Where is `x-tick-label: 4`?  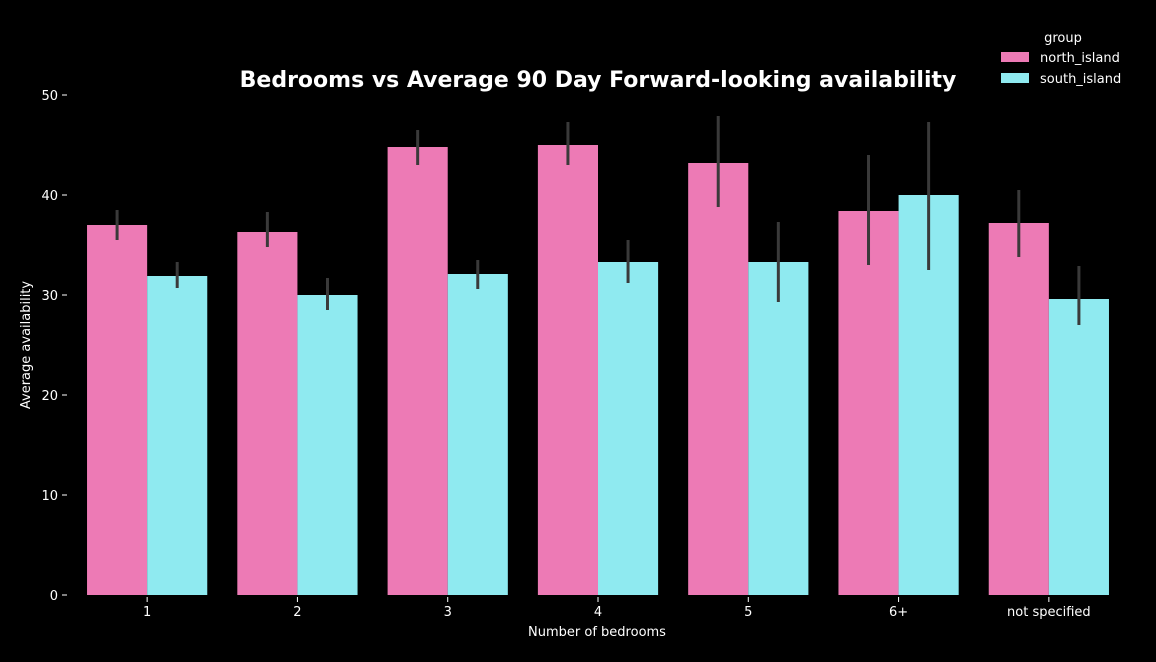 x-tick-label: 4 is located at coordinates (598, 612).